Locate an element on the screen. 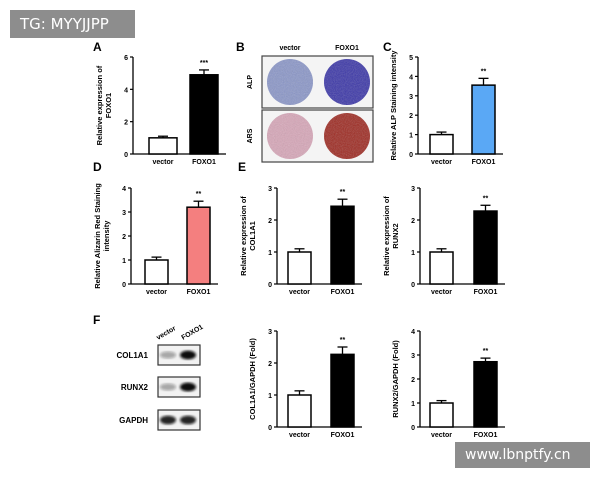  row-label: ALP is located at coordinates (250, 82).